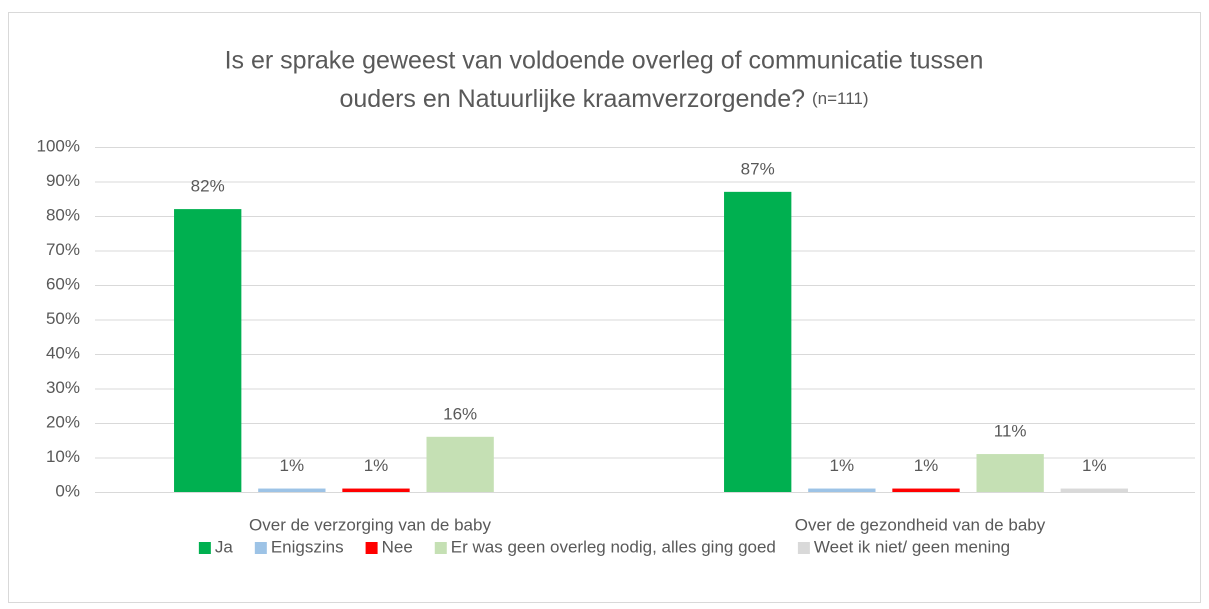  I want to click on y-tick-label: 100%, so click(58, 145).